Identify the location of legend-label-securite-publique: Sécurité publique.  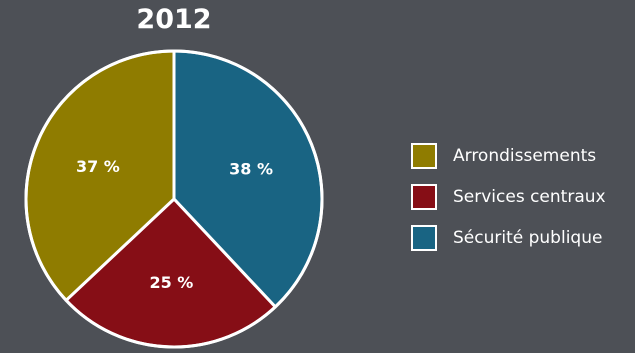
(528, 238).